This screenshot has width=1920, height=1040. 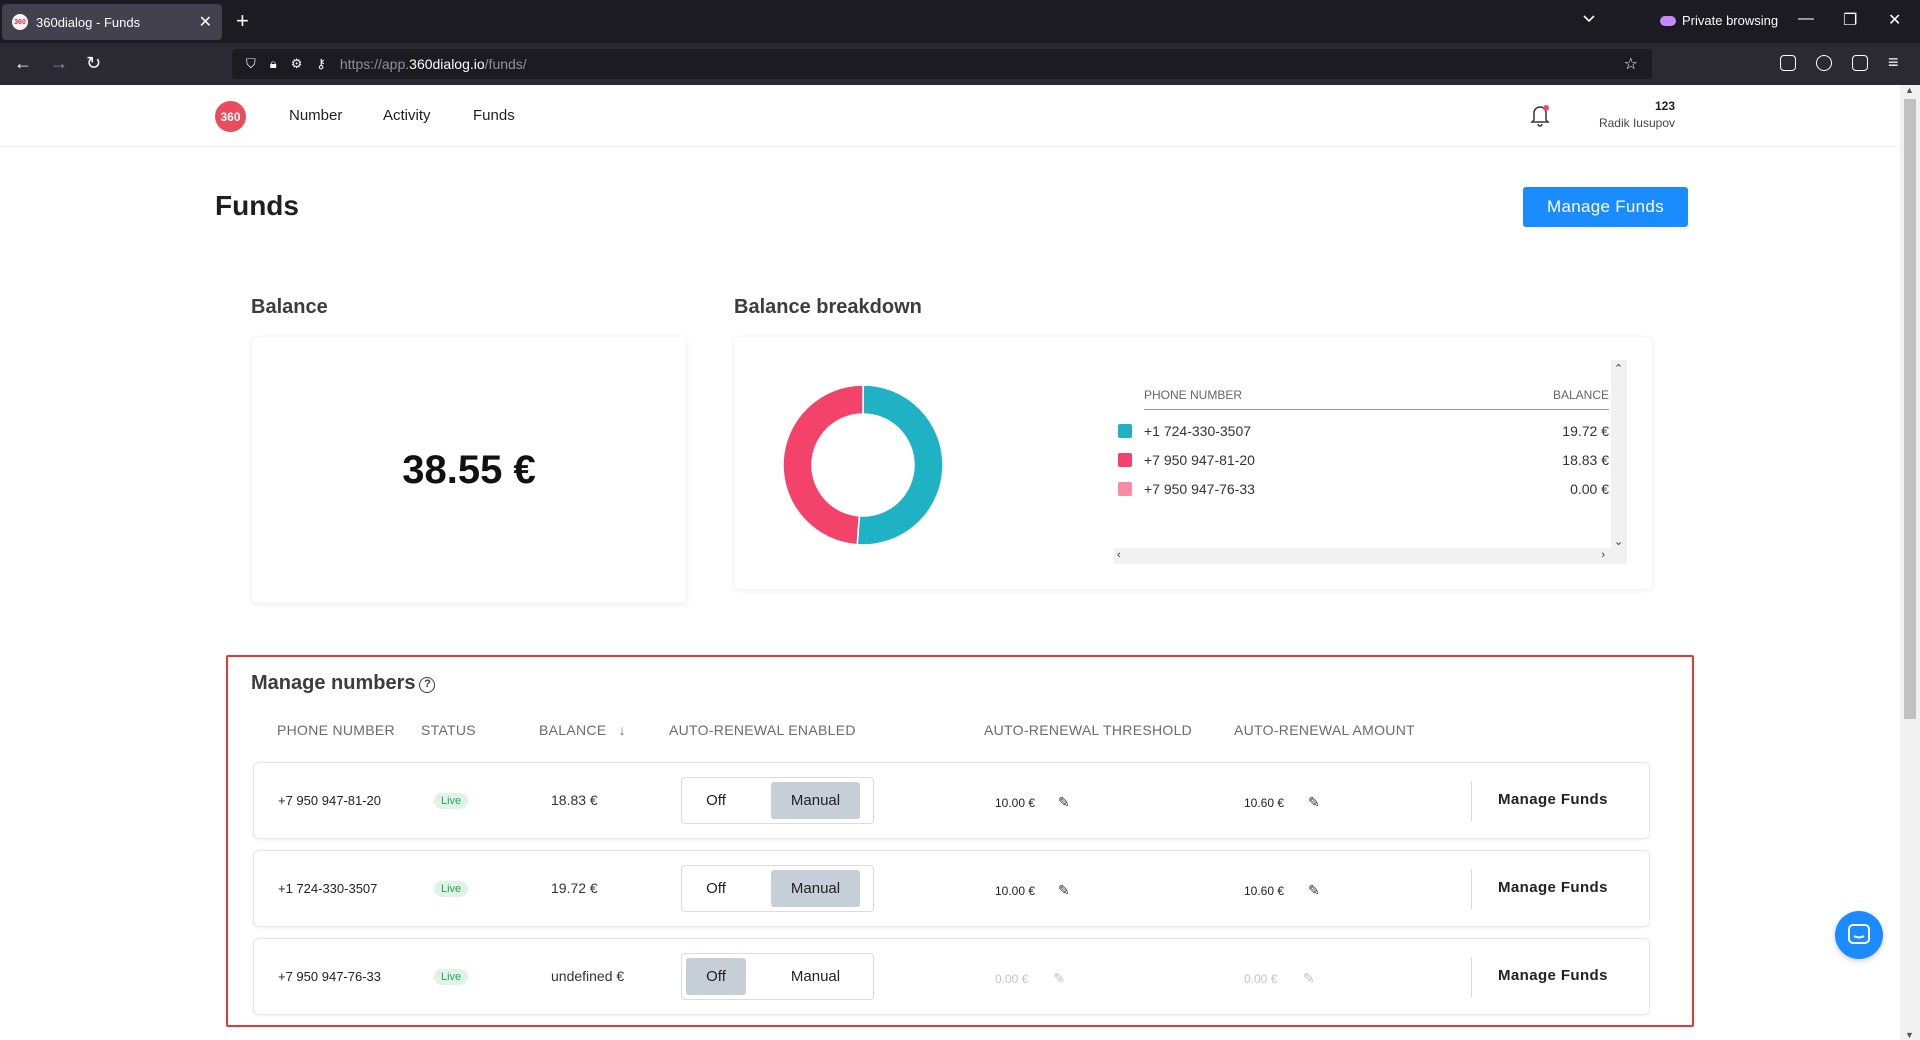 I want to click on url-text: https://app.360dialog.io/funds/, so click(x=433, y=64).